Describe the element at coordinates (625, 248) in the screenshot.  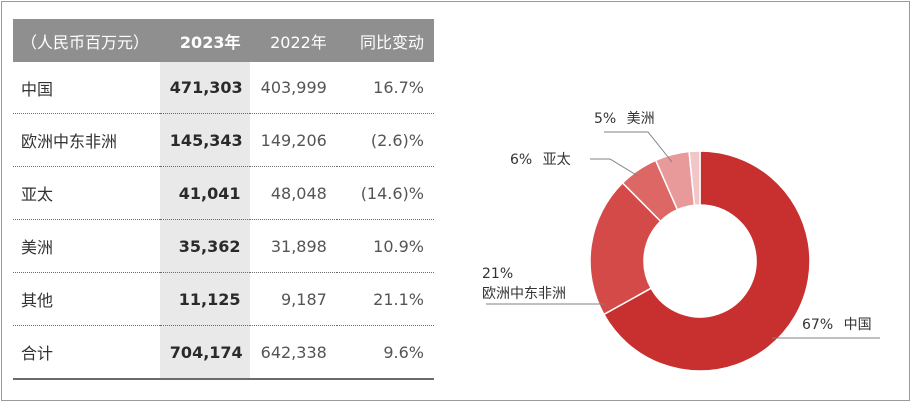
I see `donut-slice-emea` at that location.